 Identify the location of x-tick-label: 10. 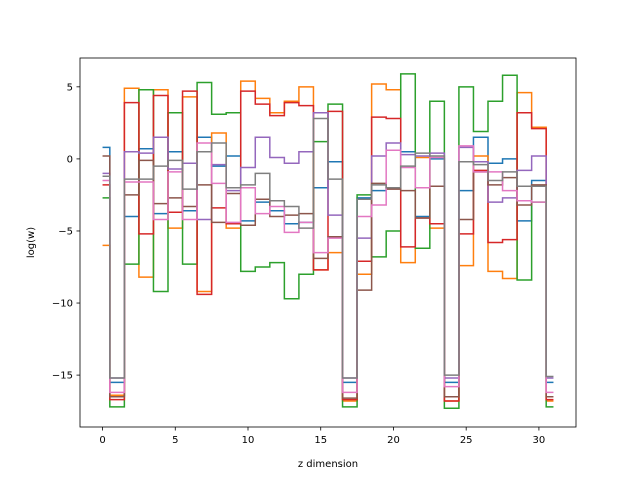
(248, 440).